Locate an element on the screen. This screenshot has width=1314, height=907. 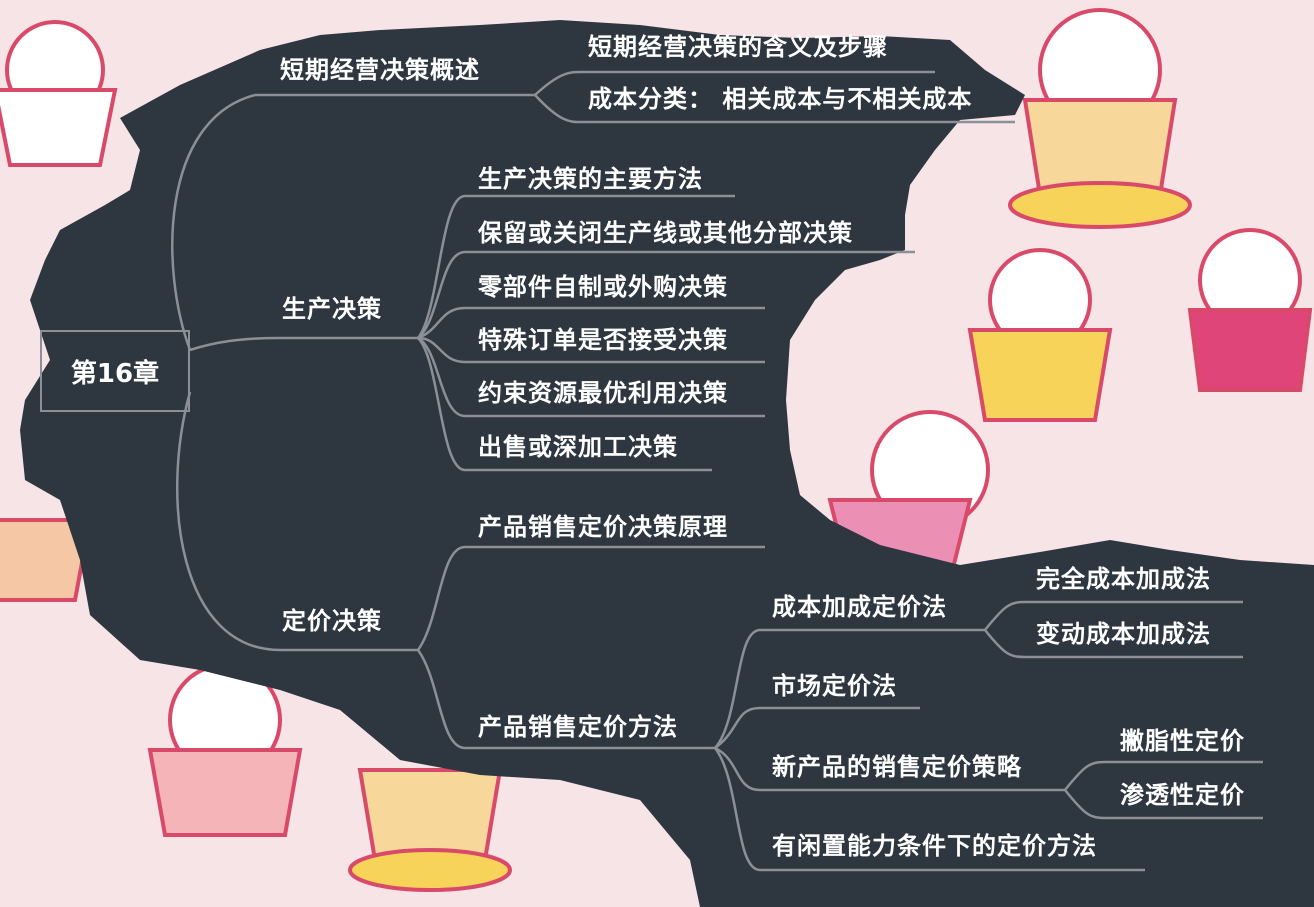
node-new-product-strategy: 新产品的销售定价策略 is located at coordinates (897, 767).